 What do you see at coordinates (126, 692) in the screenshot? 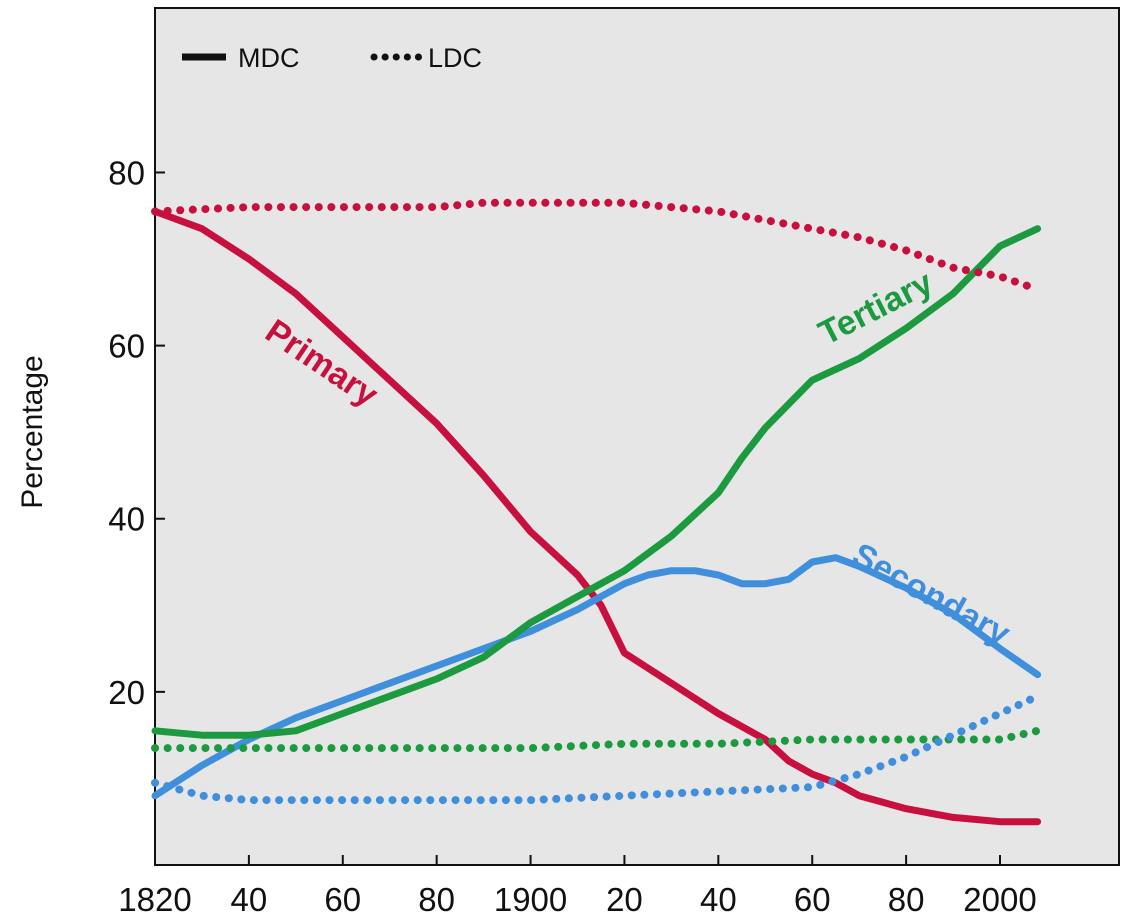
I see `y-tick-label: 20` at bounding box center [126, 692].